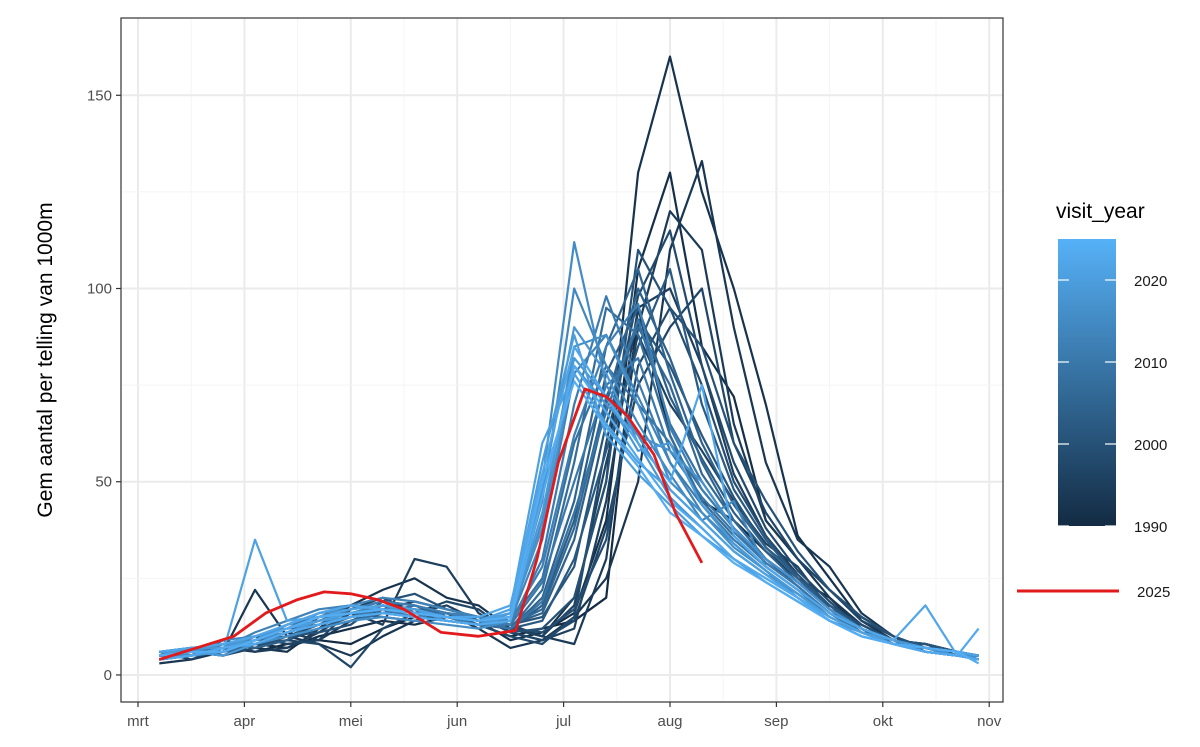 The width and height of the screenshot is (1200, 747). What do you see at coordinates (138, 721) in the screenshot?
I see `x-tick-label: mrt` at bounding box center [138, 721].